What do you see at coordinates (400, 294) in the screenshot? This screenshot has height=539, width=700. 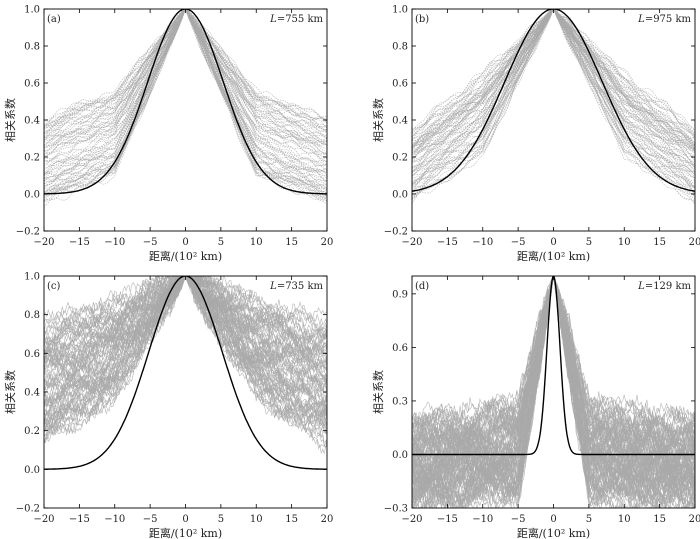 I see `y-tick-label: 0.9` at bounding box center [400, 294].